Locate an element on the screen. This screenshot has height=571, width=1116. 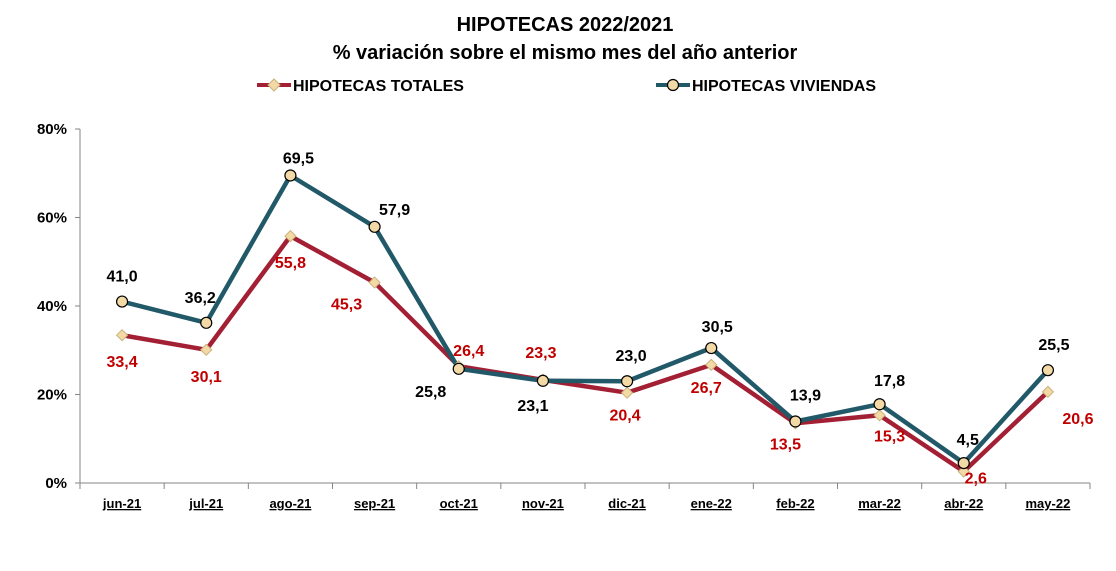
data-label-hipotecas-totales: 26,4 is located at coordinates (468, 351).